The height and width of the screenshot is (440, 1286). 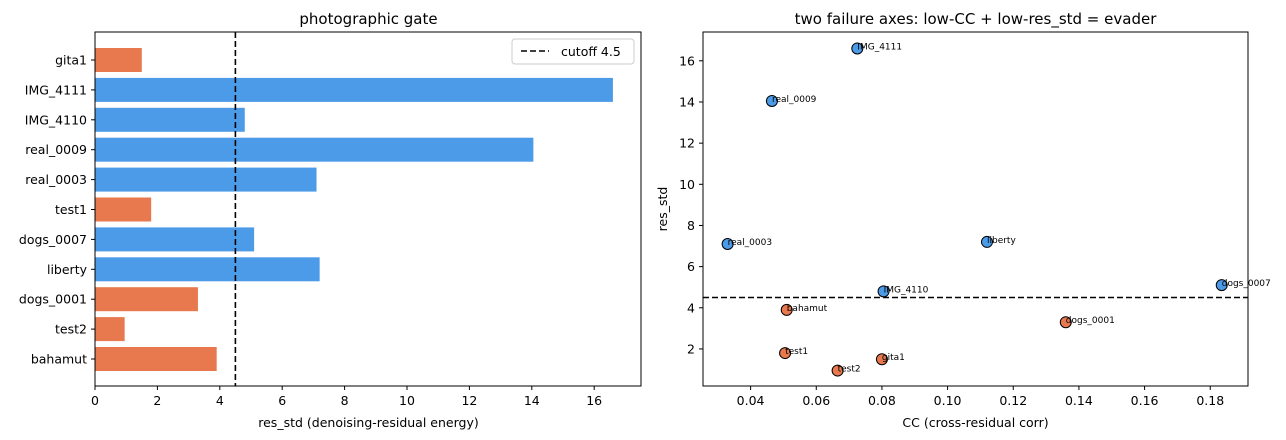 I want to click on y-tick-label: 16, so click(x=687, y=60).